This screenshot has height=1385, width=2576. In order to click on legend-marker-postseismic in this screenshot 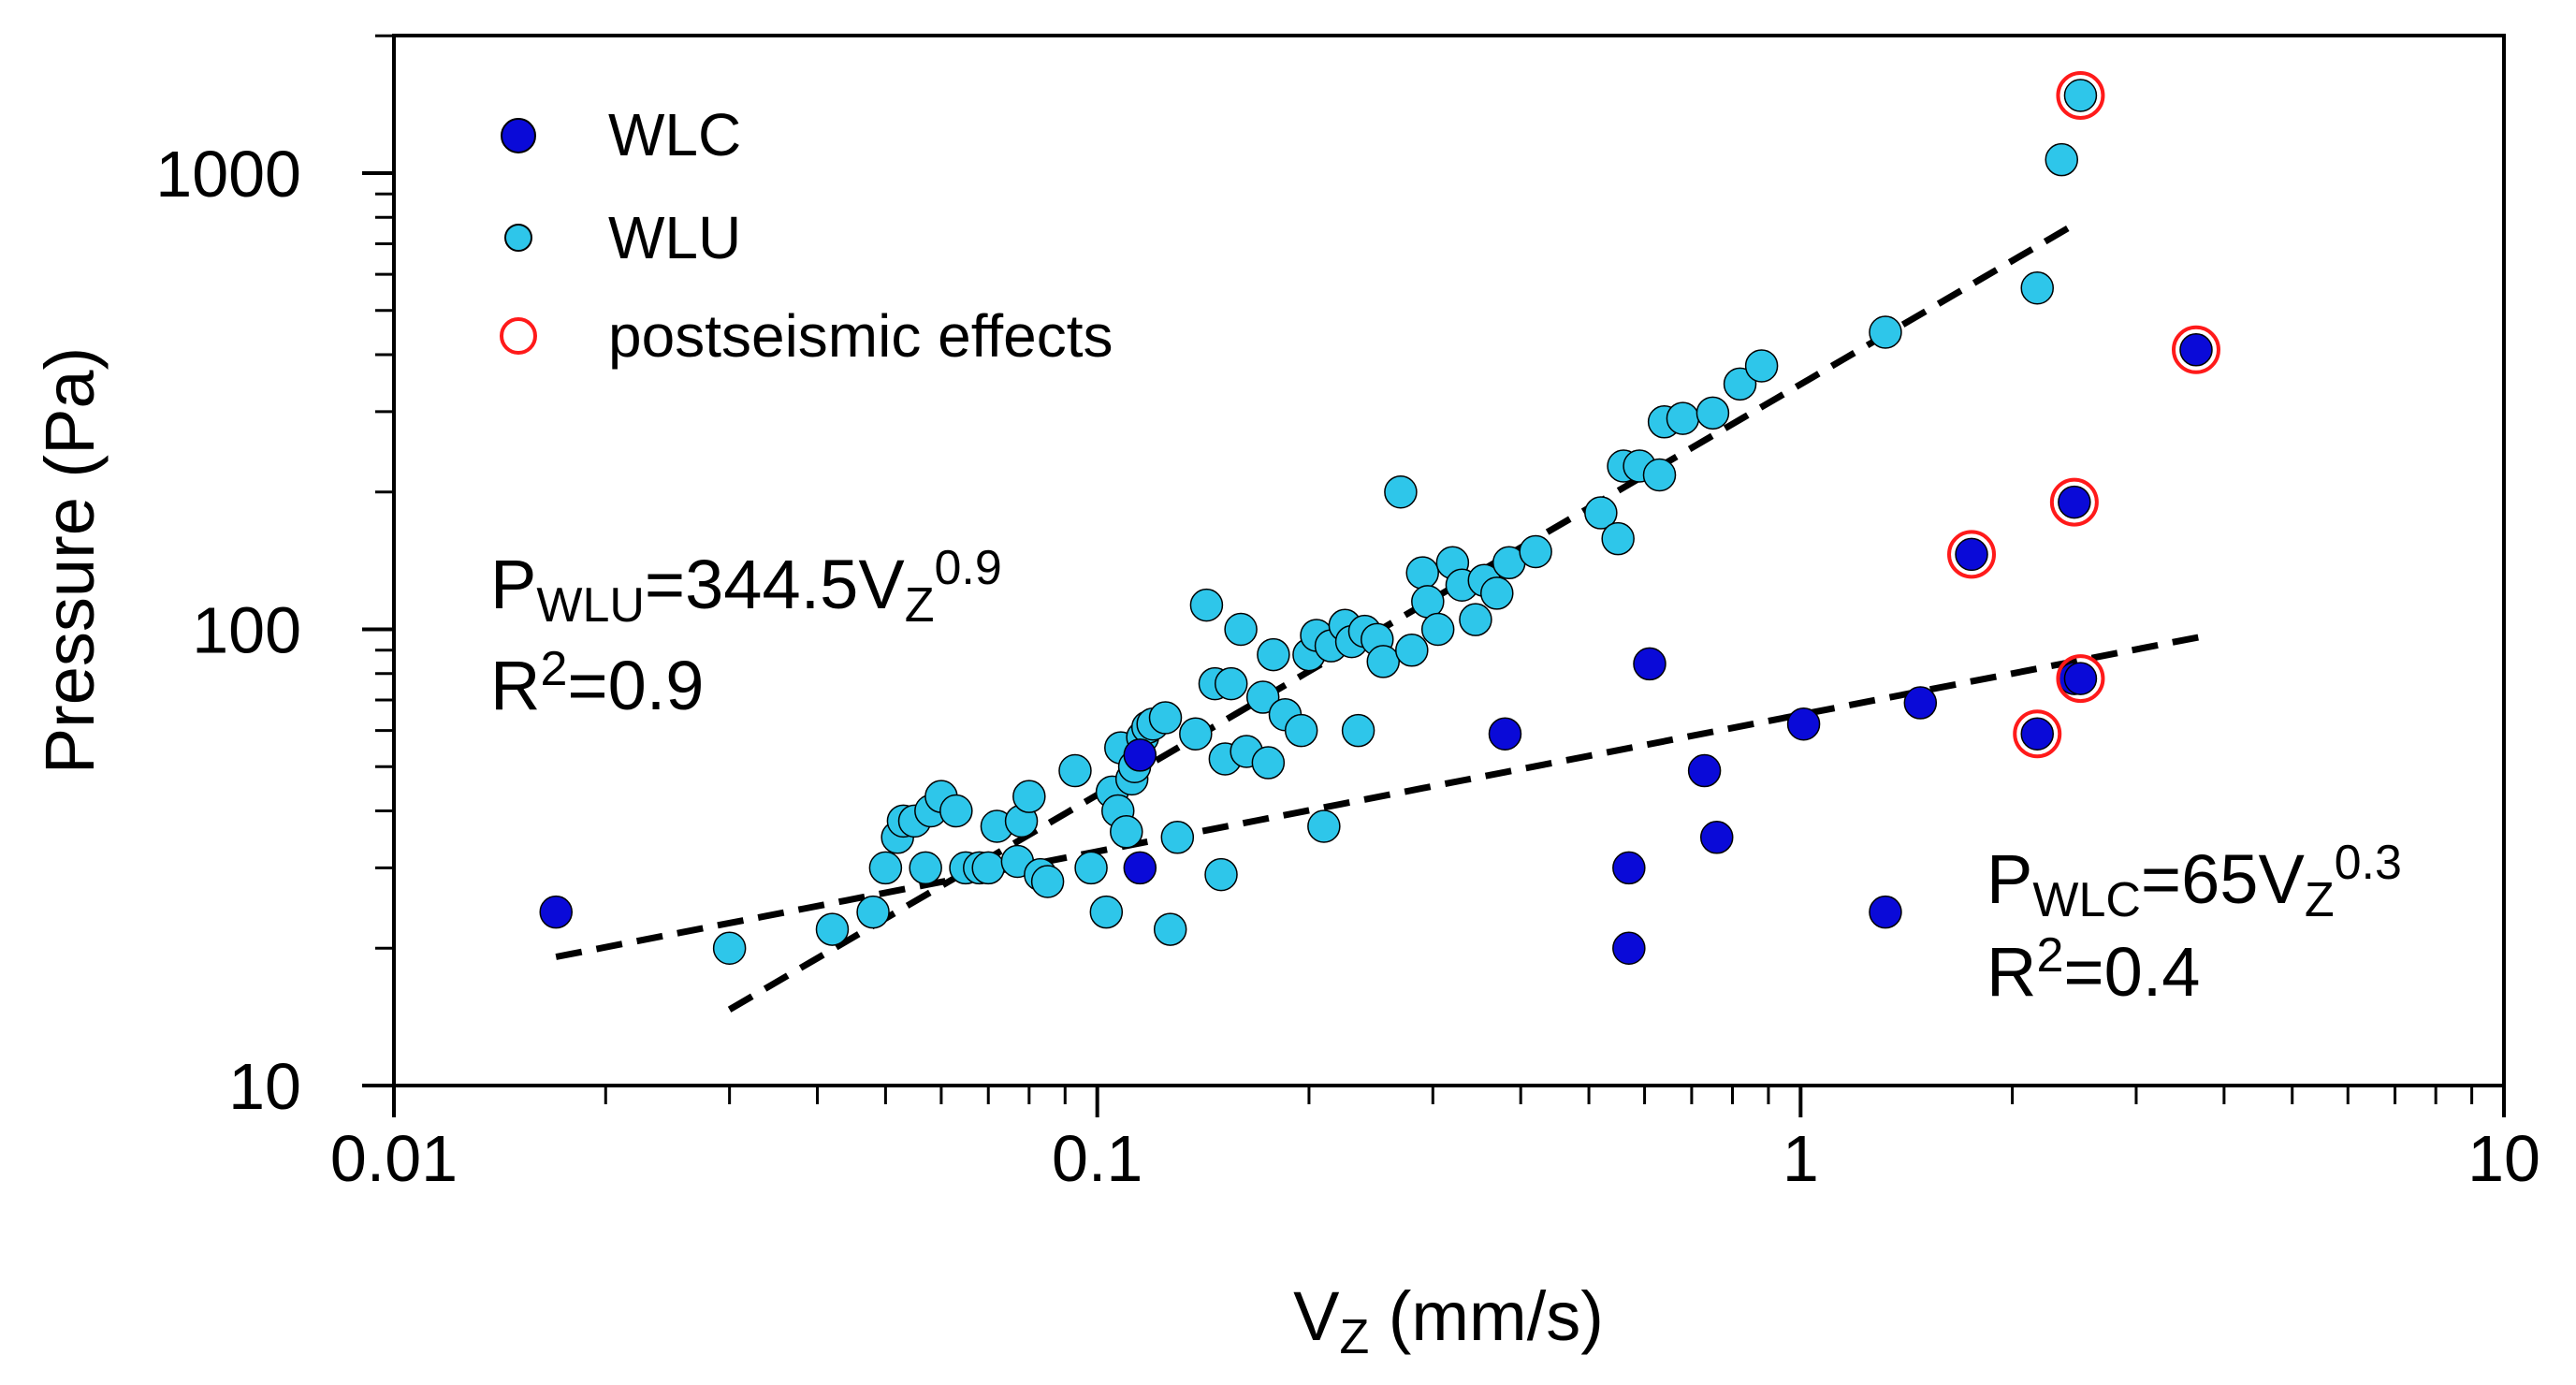, I will do `click(518, 336)`.